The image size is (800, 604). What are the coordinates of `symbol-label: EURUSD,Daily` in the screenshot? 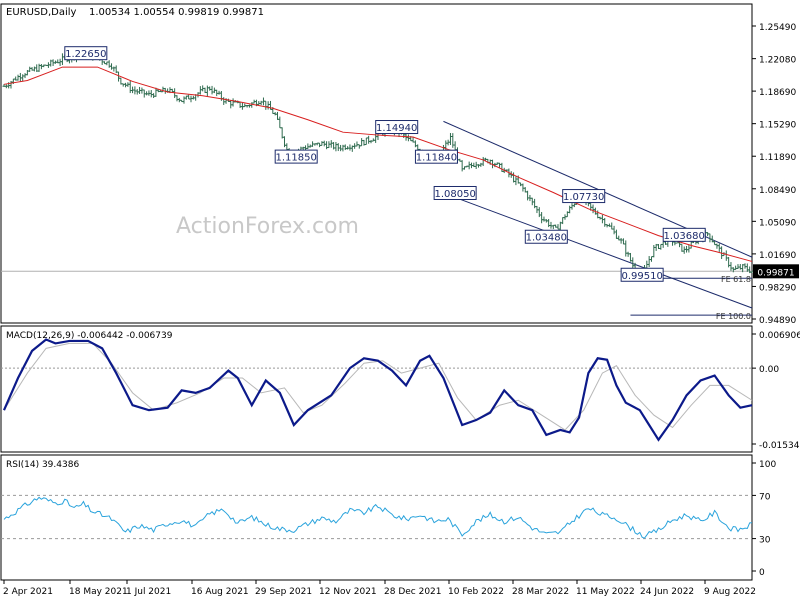 It's located at (41, 12).